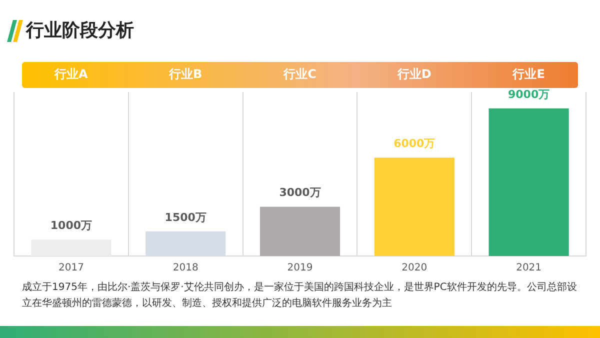  Describe the element at coordinates (71, 74) in the screenshot. I see `text: 行业A` at that location.